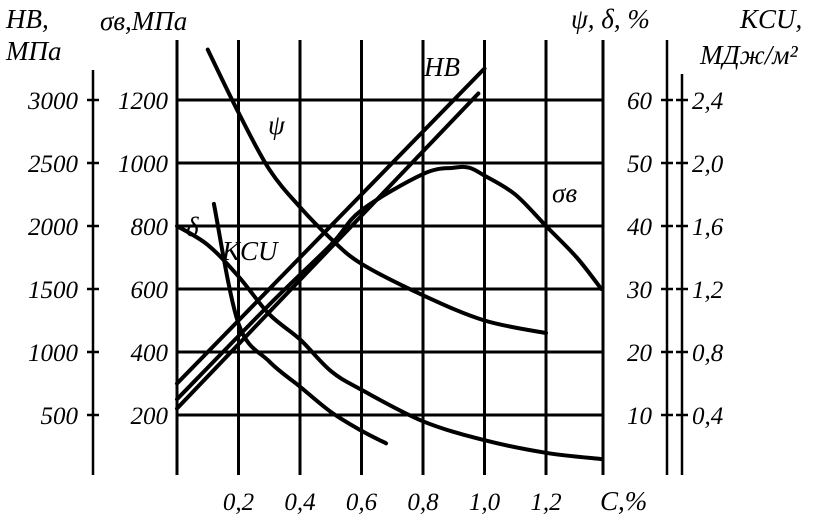 The height and width of the screenshot is (526, 830). What do you see at coordinates (610, 19) in the screenshot?
I see `psi-delta-axis-title: ψ, δ, %` at bounding box center [610, 19].